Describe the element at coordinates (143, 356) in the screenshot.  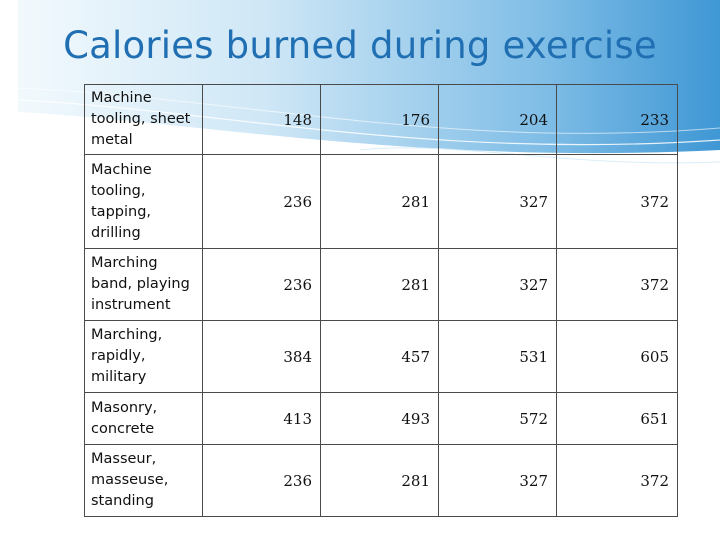
I see `activity-cell: Marching, rapidly, military` at that location.